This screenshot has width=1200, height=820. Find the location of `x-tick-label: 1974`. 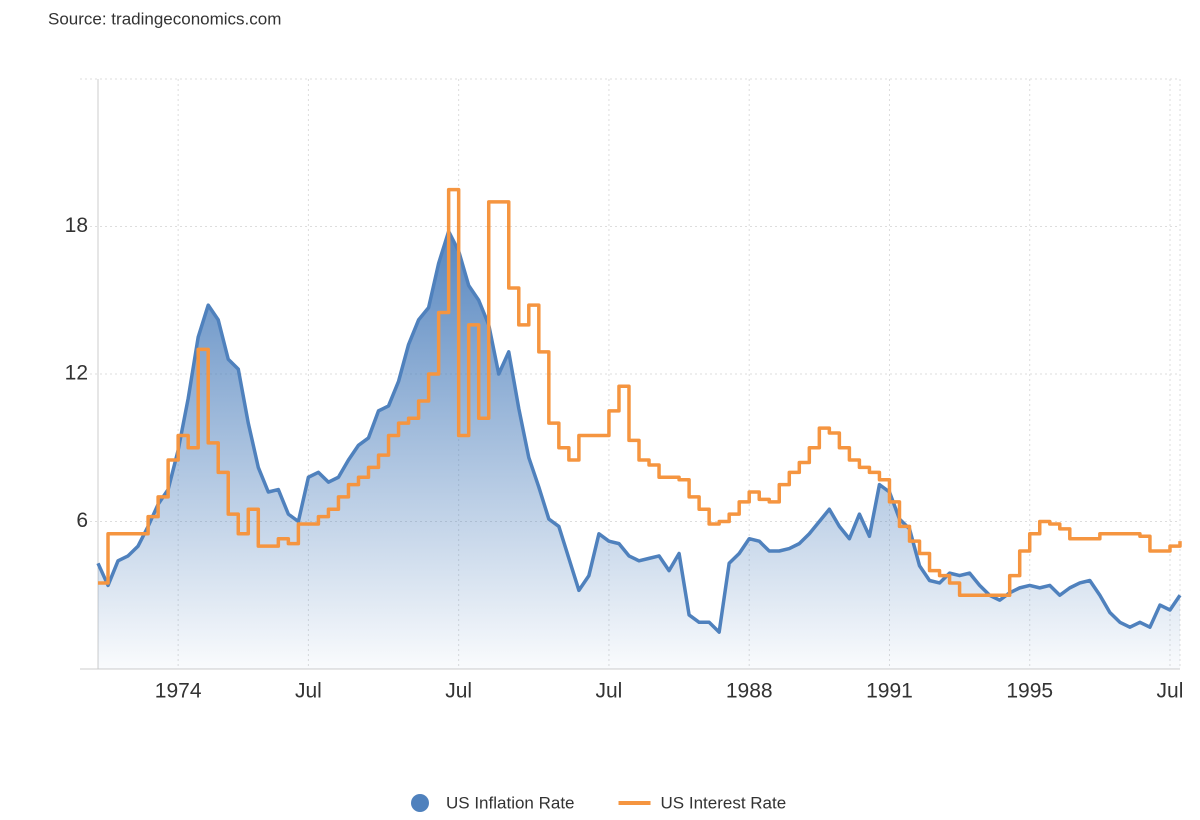

x-tick-label: 1974 is located at coordinates (178, 691).